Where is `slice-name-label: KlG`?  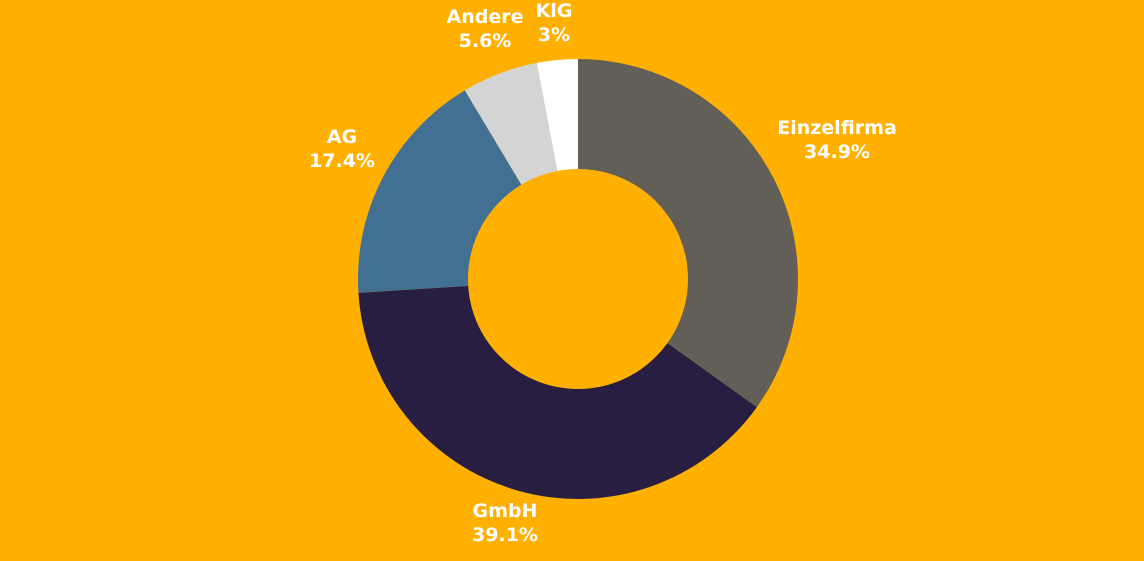 slice-name-label: KlG is located at coordinates (554, 11).